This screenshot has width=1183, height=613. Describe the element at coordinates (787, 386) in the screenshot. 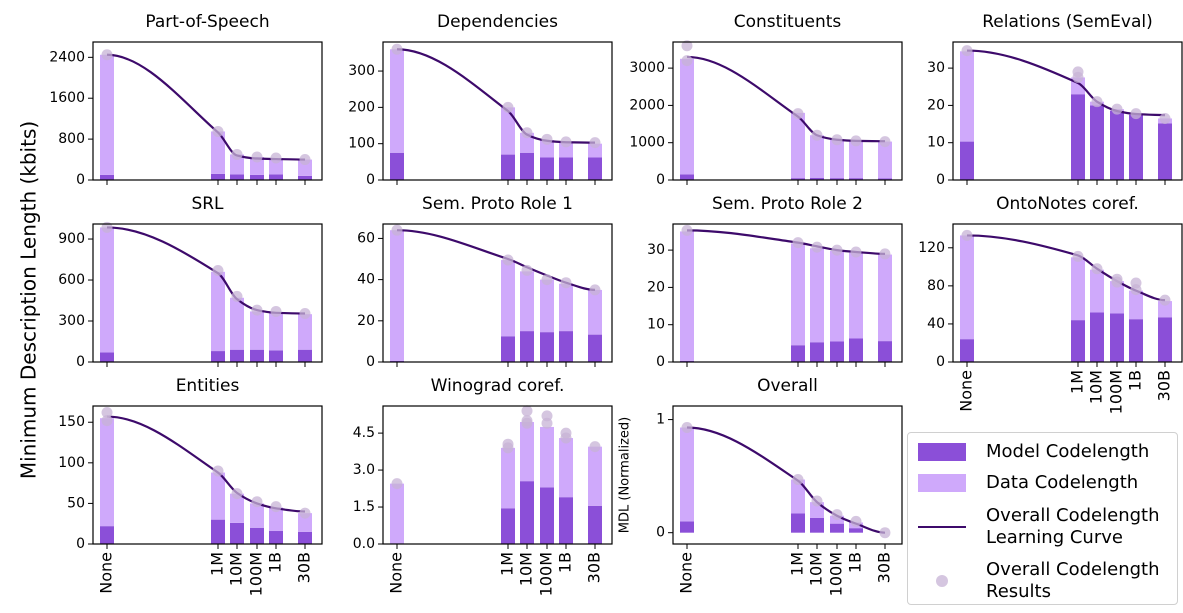

I see `panel-title: Overall` at that location.